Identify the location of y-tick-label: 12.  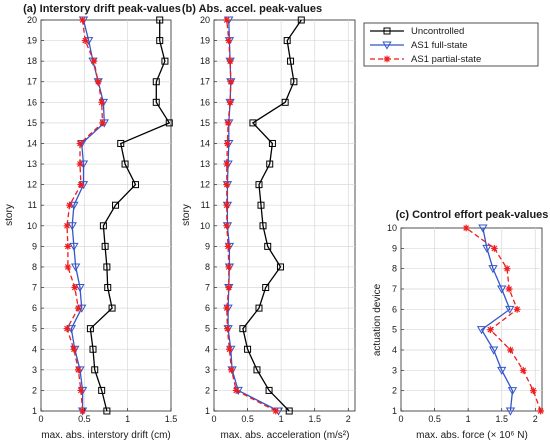
(32, 185).